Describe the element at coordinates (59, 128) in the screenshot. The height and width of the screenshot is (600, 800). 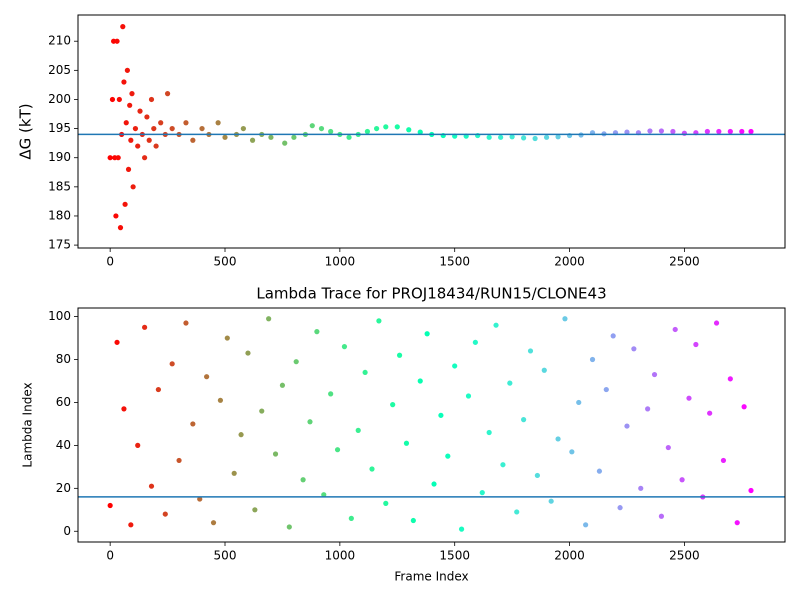
I see `y-tick-label: 195` at that location.